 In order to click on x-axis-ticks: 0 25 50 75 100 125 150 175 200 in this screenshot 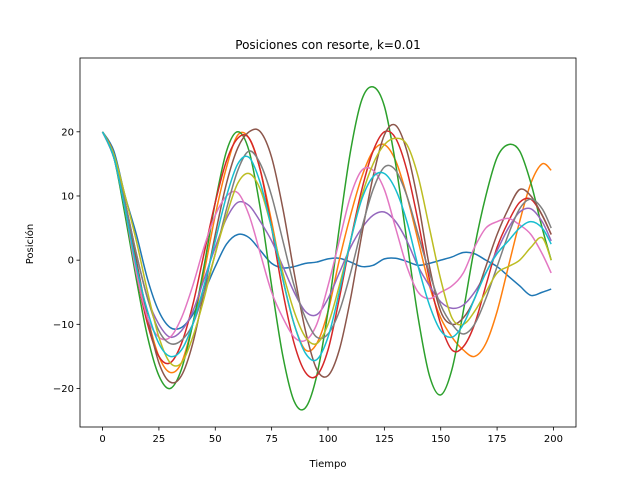, I will do `click(331, 436)`.